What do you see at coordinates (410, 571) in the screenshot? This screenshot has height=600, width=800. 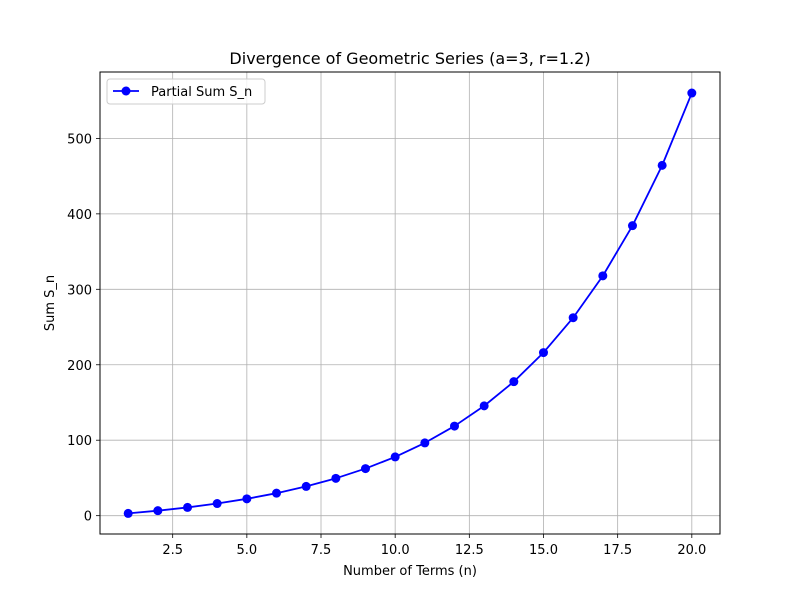 I see `x-axis-label: Number of Terms (n)` at bounding box center [410, 571].